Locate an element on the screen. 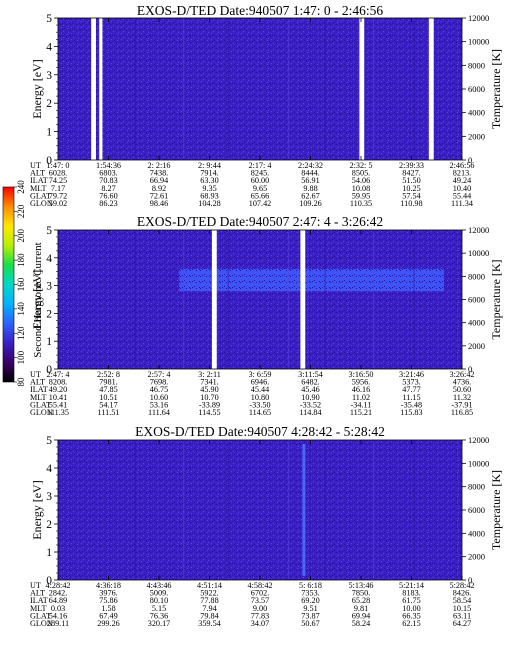 The image size is (505, 654). table-row-label: GLAT is located at coordinates (40, 615).